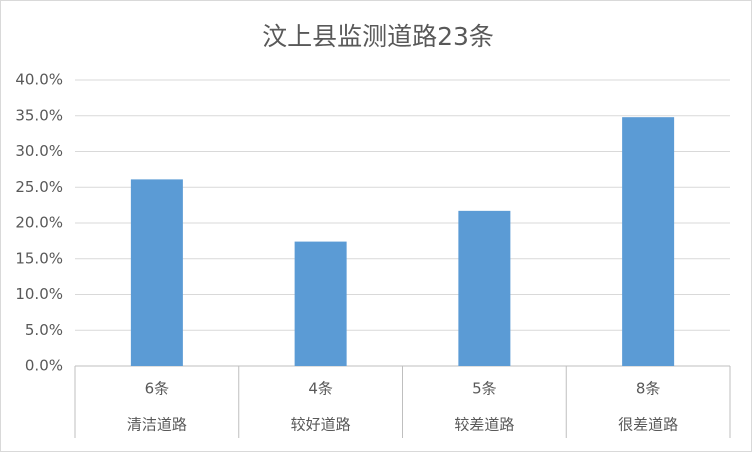 Image resolution: width=752 pixels, height=452 pixels. What do you see at coordinates (39, 151) in the screenshot?
I see `y-tick-label: 30.0%` at bounding box center [39, 151].